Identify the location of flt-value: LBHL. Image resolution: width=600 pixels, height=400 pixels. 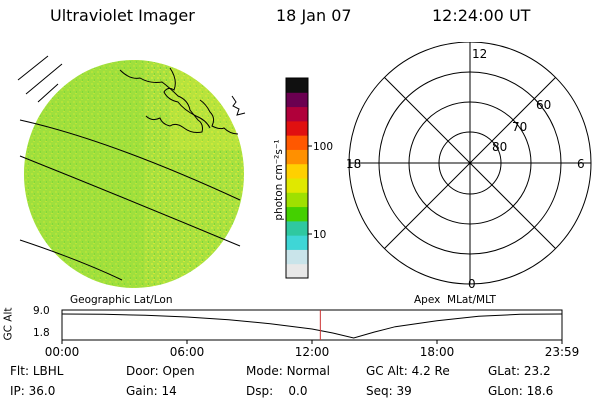
(48, 371).